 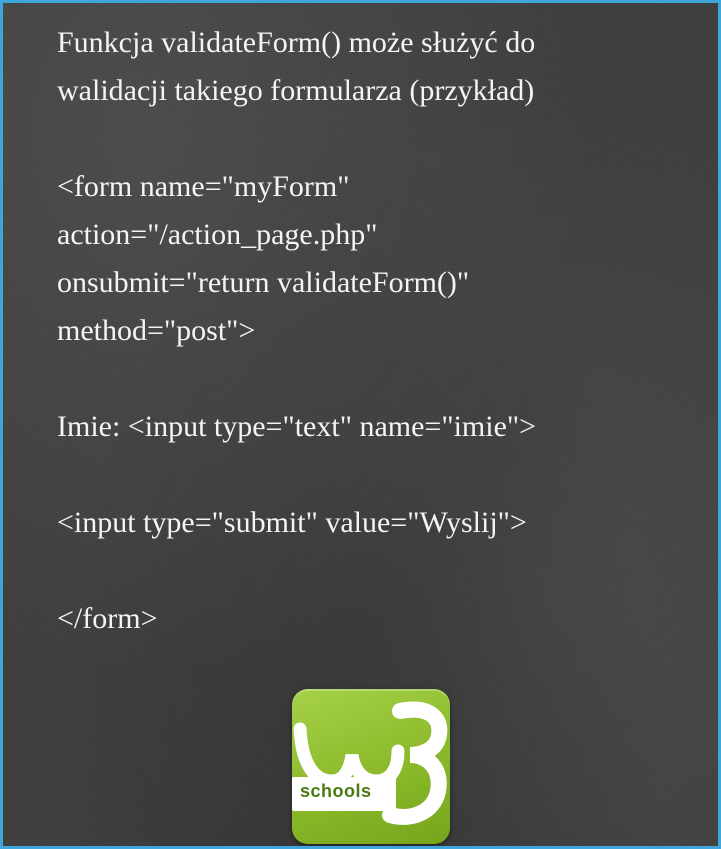 What do you see at coordinates (370, 763) in the screenshot?
I see `w3-glyph-icon` at bounding box center [370, 763].